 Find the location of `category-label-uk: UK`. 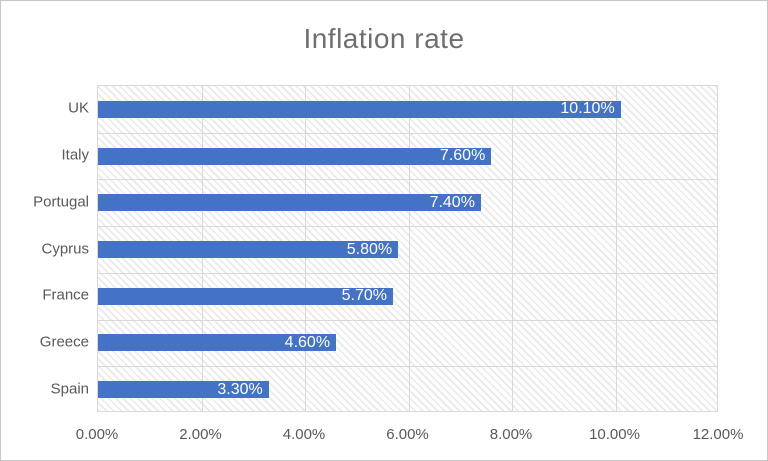

category-label-uk: UK is located at coordinates (78, 108).